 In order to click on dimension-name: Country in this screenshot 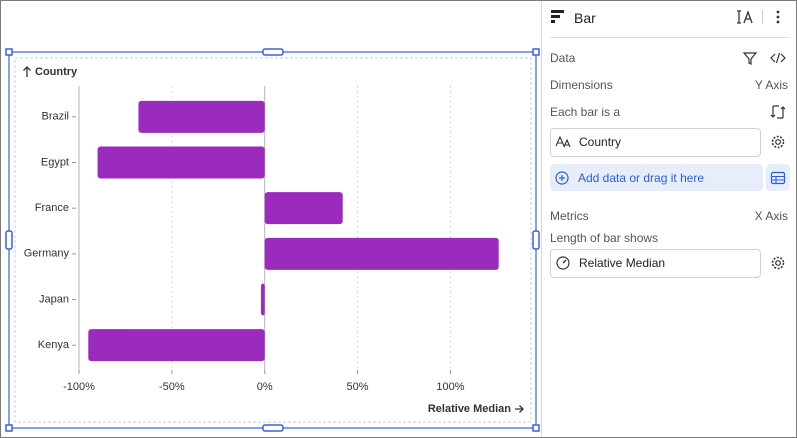, I will do `click(600, 142)`.